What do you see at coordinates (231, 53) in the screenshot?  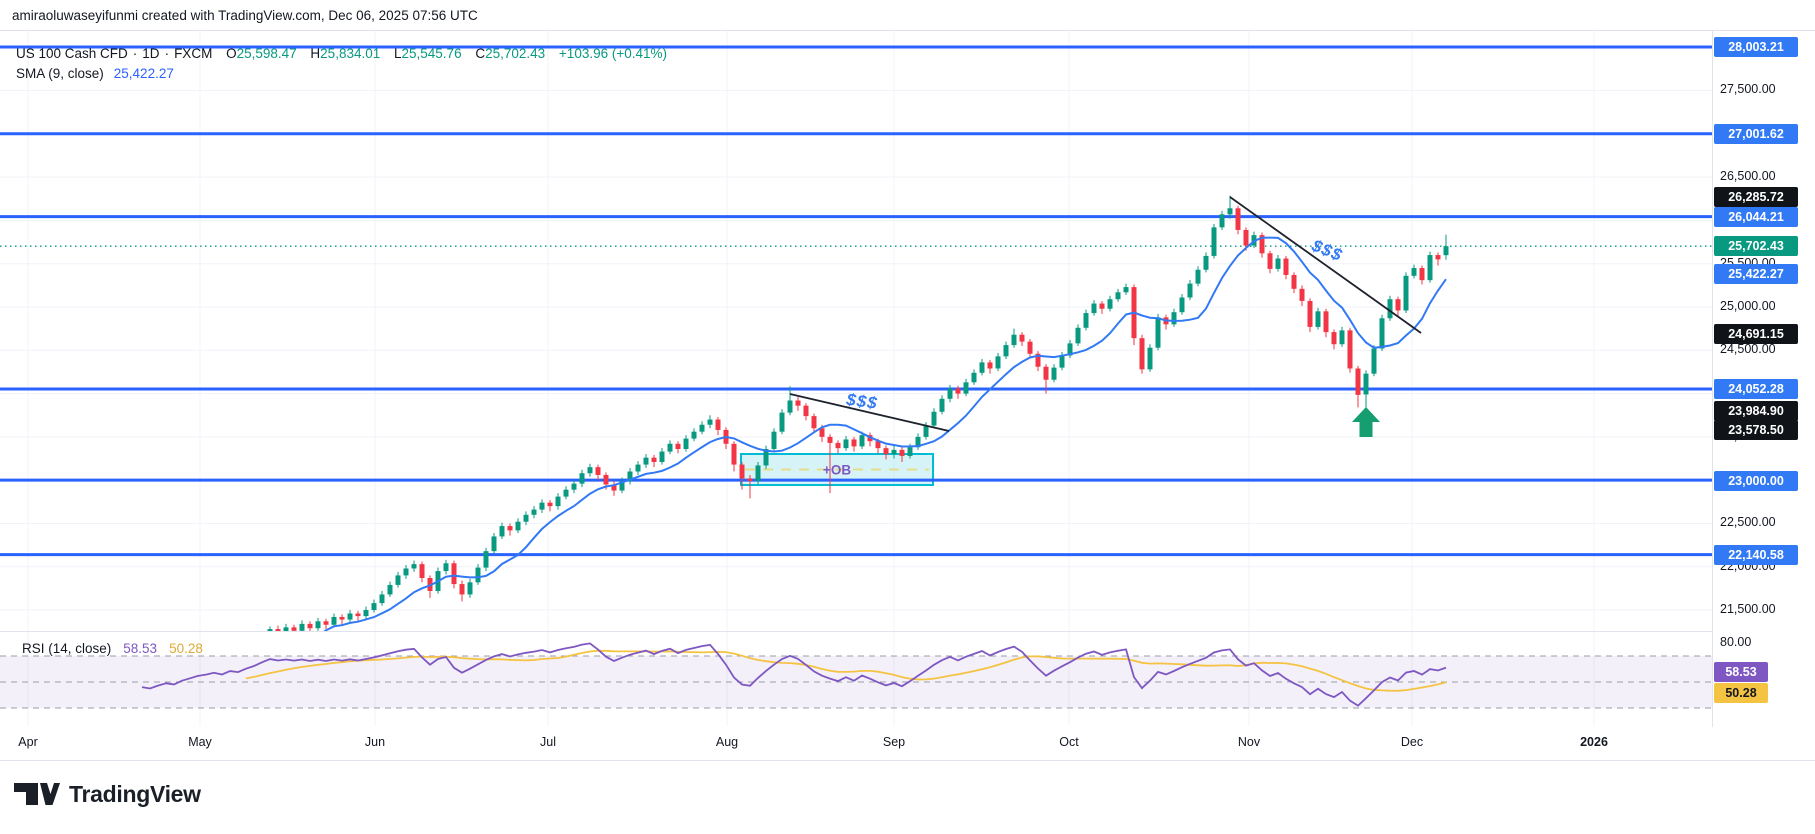 I see `open-key: O` at bounding box center [231, 53].